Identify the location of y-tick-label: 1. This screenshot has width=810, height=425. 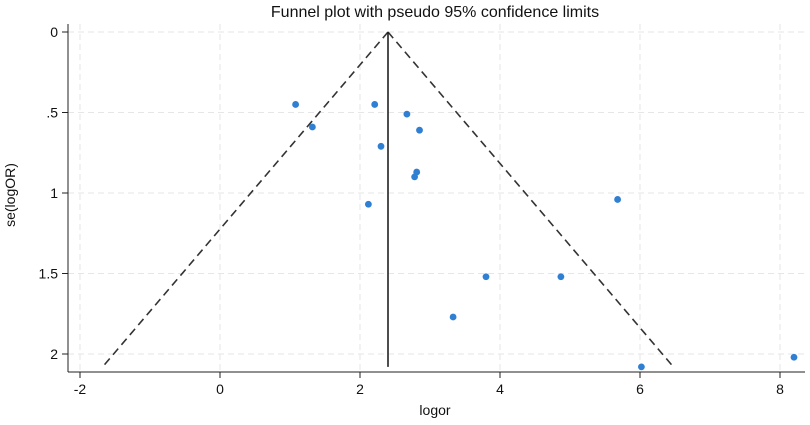
(54, 193).